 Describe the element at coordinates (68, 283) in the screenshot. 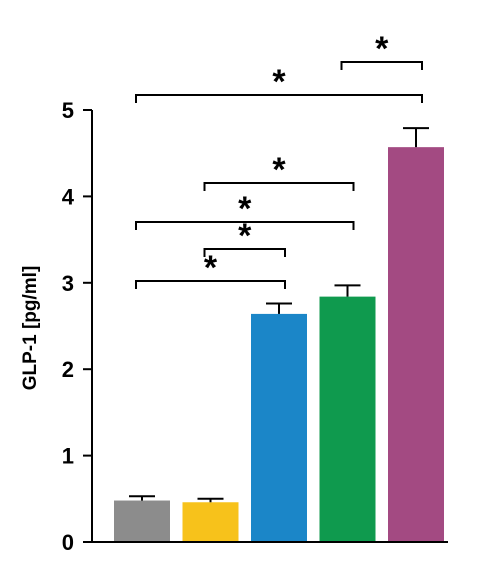

I see `y-tick-label: 3` at that location.